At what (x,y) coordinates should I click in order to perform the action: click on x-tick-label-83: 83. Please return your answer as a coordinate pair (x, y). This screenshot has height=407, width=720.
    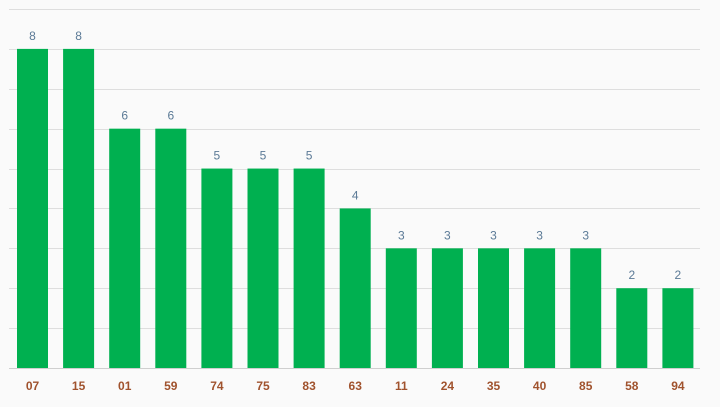
    Looking at the image, I should click on (309, 386).